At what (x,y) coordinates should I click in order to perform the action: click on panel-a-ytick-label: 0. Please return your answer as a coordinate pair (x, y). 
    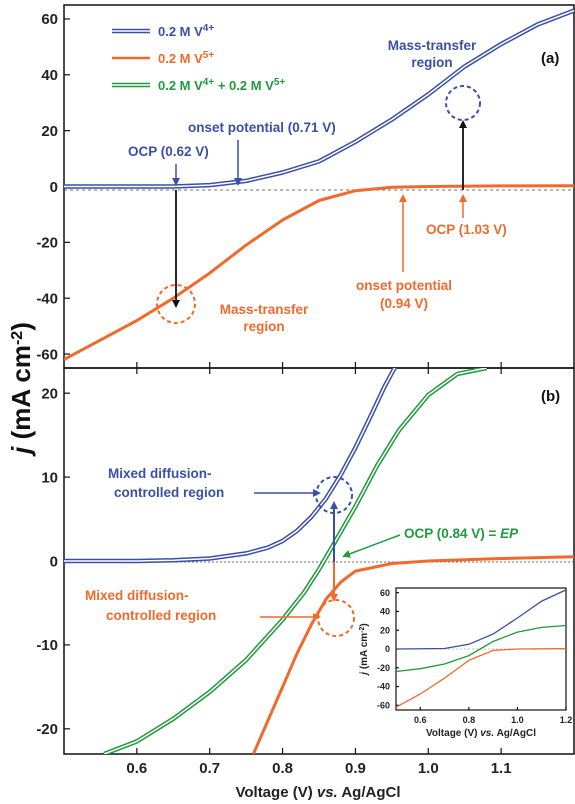
    Looking at the image, I should click on (54, 187).